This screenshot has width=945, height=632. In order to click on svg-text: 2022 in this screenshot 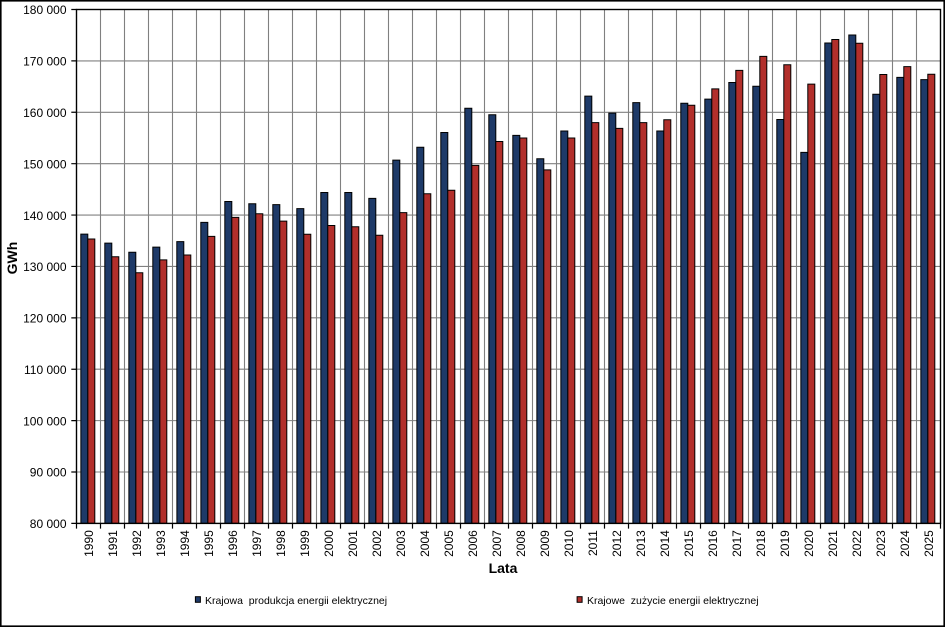, I will do `click(857, 543)`.